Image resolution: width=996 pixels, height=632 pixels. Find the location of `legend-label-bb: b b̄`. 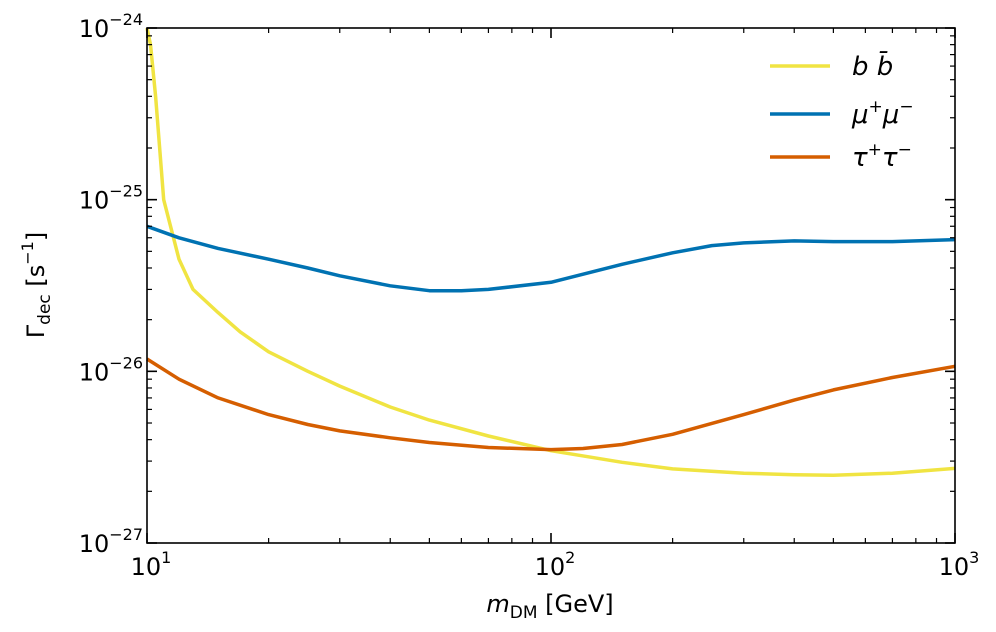

legend-label-bb: b b̄ is located at coordinates (872, 66).